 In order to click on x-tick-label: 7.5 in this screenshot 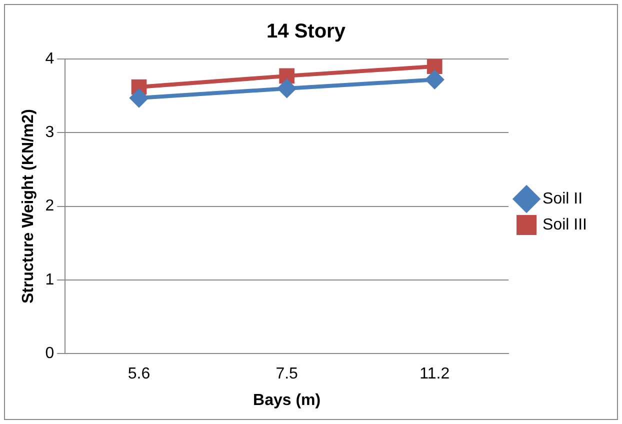, I will do `click(287, 374)`.